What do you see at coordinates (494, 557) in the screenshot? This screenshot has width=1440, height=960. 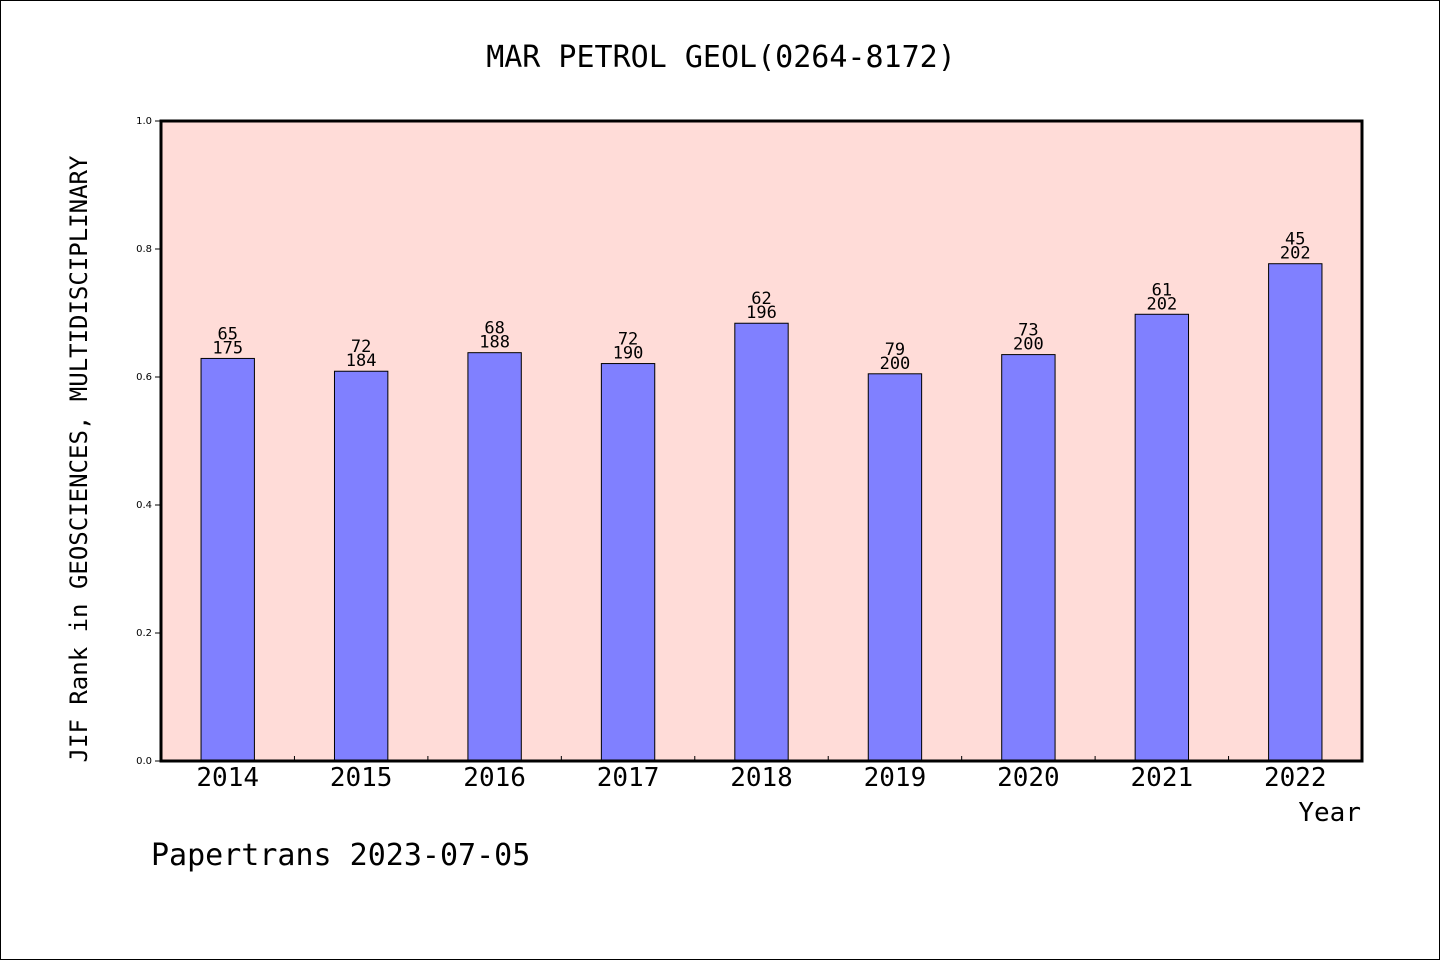 I see `bar-2016` at bounding box center [494, 557].